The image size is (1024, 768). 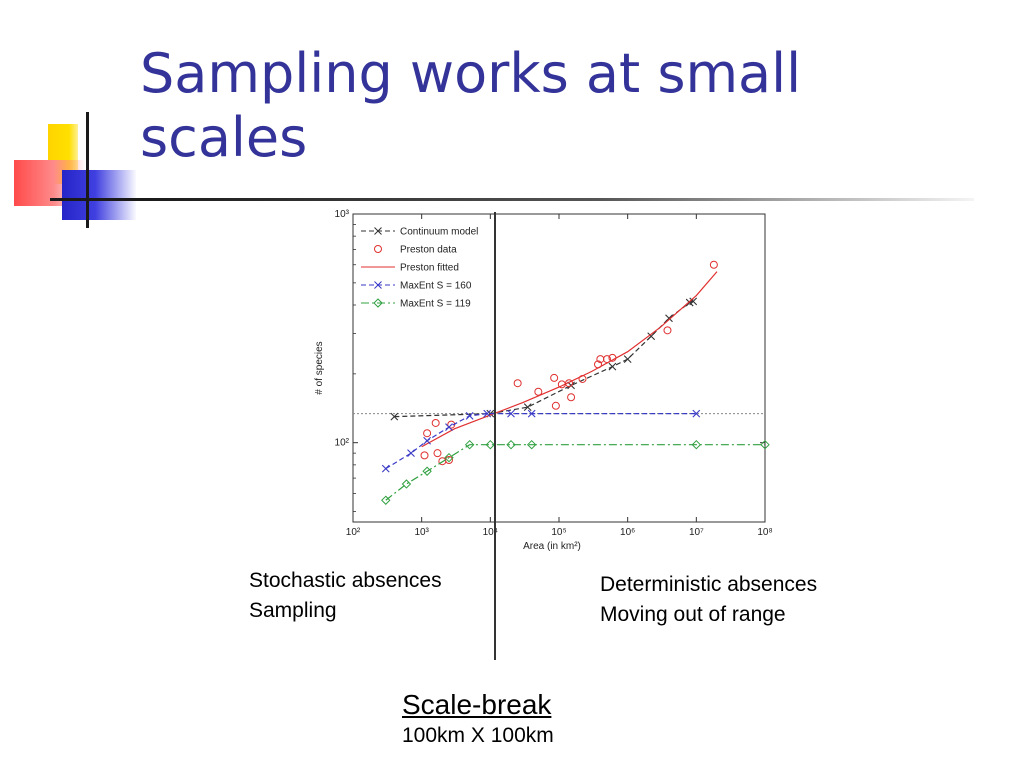 What do you see at coordinates (342, 214) in the screenshot?
I see `y-tick-label-1: 10³` at bounding box center [342, 214].